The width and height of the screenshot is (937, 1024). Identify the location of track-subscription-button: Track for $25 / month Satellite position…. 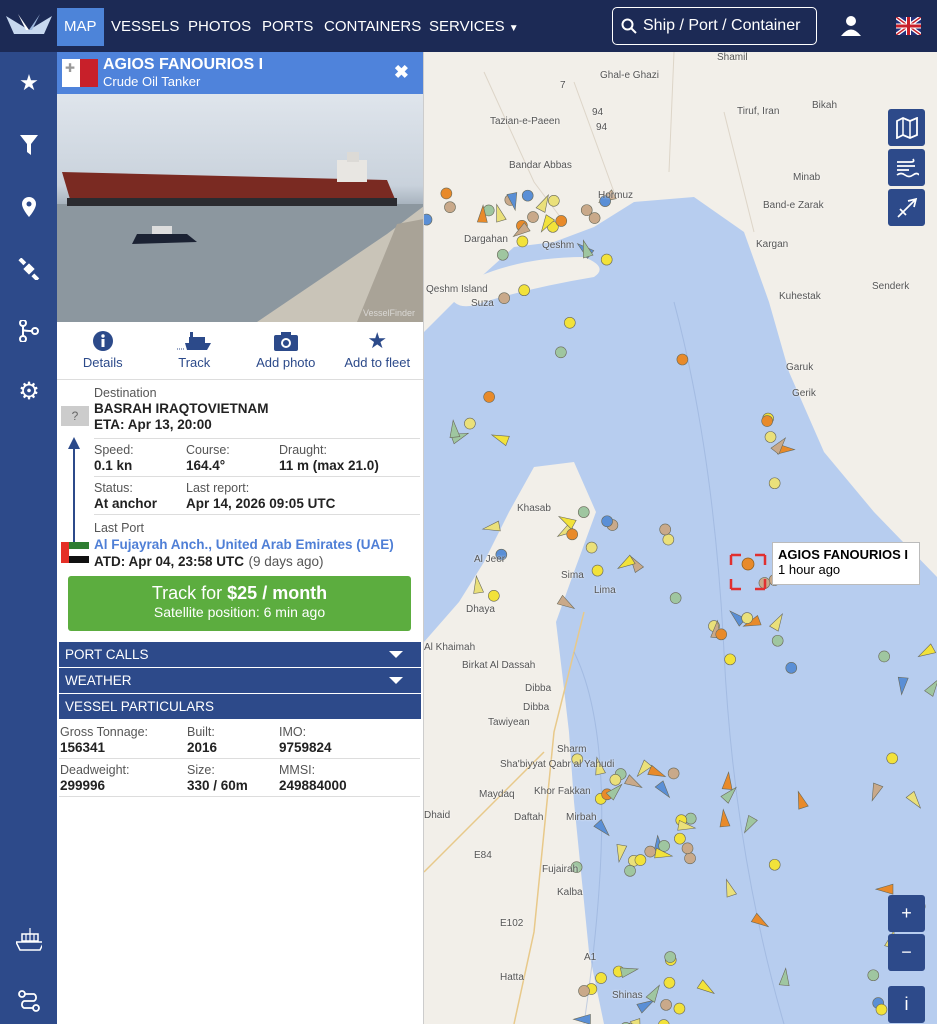
(239, 603).